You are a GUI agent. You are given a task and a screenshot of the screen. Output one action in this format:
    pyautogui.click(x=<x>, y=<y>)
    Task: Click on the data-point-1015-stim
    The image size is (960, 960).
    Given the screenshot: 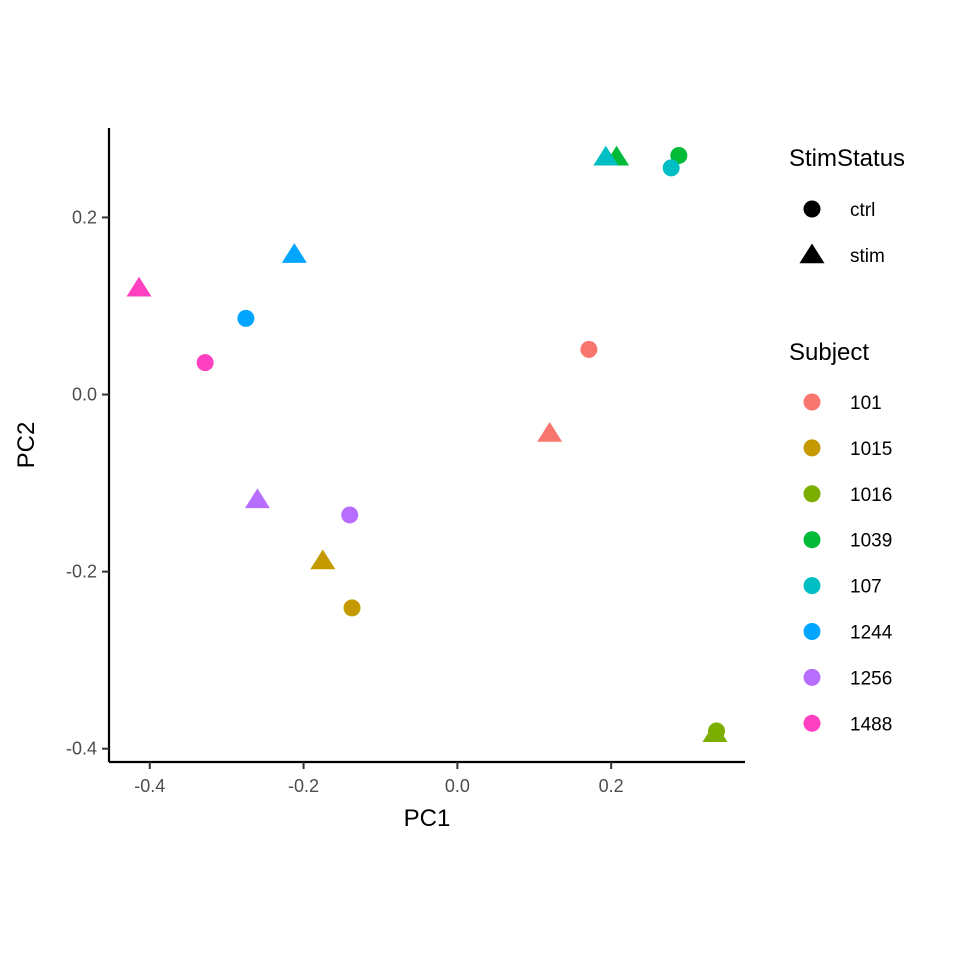 What is the action you would take?
    pyautogui.click(x=323, y=559)
    